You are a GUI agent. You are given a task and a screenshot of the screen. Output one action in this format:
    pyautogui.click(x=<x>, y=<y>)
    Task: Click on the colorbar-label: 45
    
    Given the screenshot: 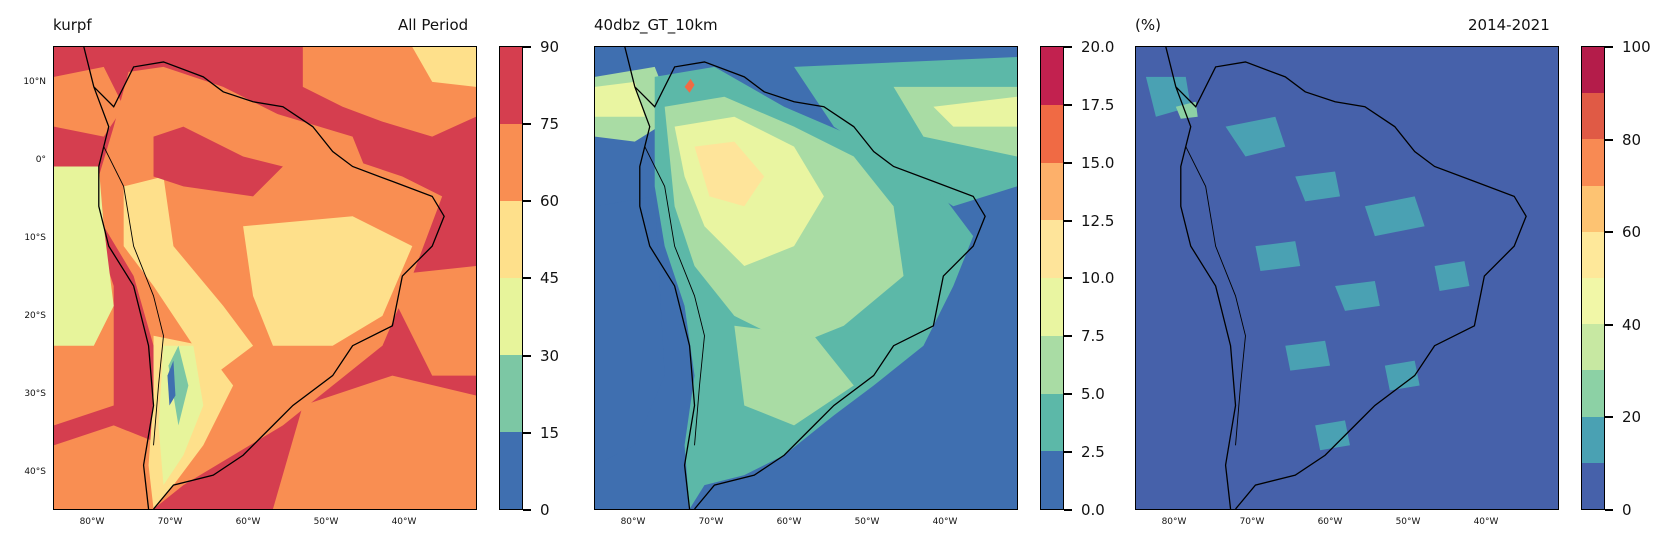 What is the action you would take?
    pyautogui.click(x=550, y=278)
    